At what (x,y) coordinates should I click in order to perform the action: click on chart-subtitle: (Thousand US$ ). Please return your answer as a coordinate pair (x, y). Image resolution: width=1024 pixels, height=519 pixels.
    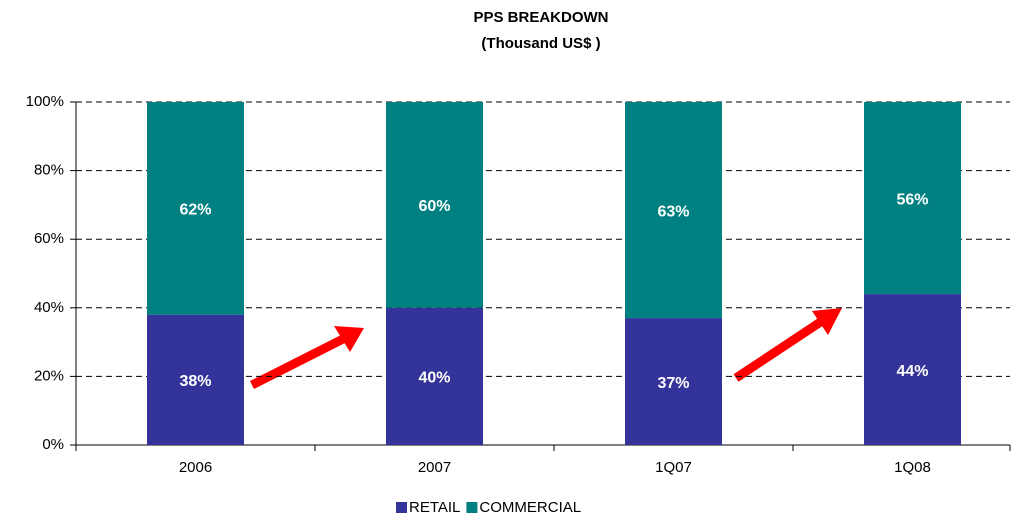
    Looking at the image, I should click on (540, 43).